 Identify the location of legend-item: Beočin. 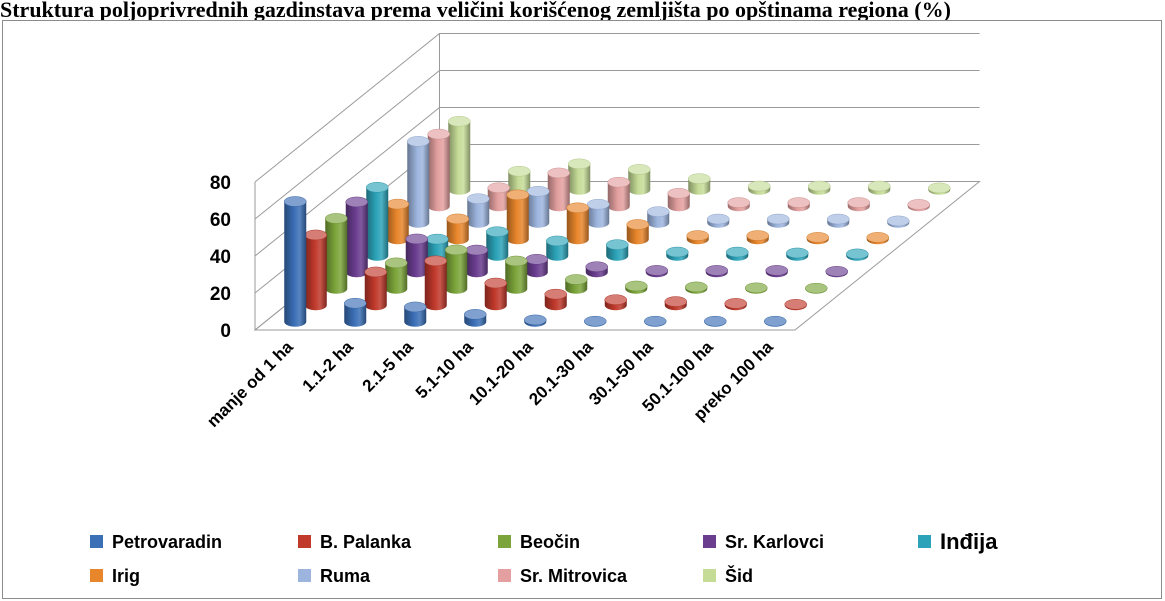
(539, 542).